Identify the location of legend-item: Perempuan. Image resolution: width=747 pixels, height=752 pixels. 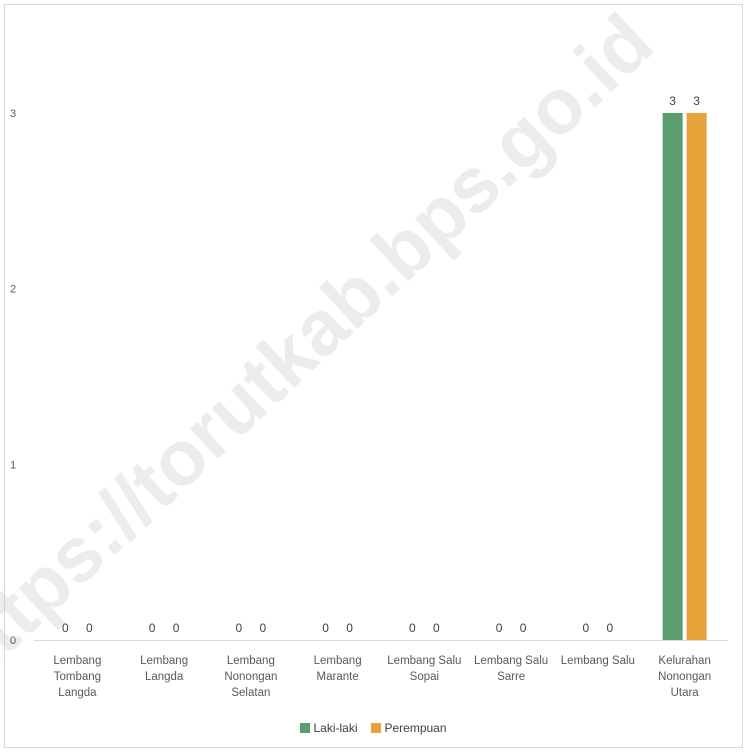
(409, 728).